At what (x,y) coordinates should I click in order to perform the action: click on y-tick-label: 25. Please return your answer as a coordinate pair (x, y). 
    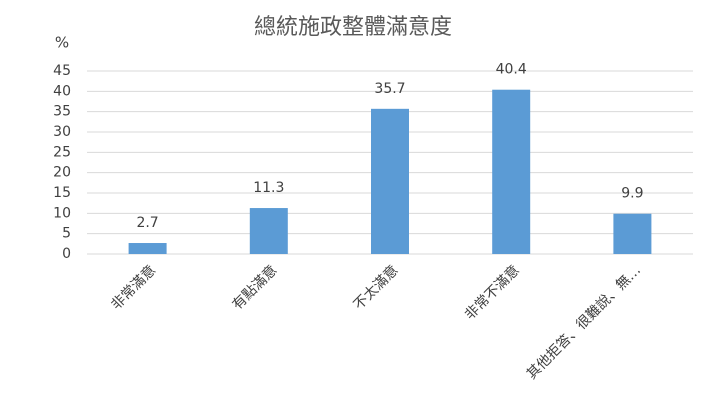
    Looking at the image, I should click on (62, 152).